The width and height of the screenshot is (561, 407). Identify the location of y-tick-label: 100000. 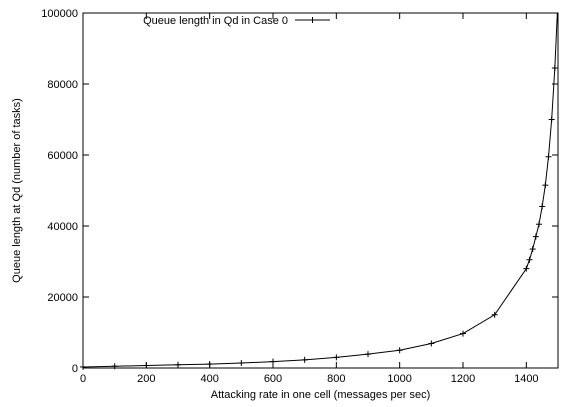
(59, 14).